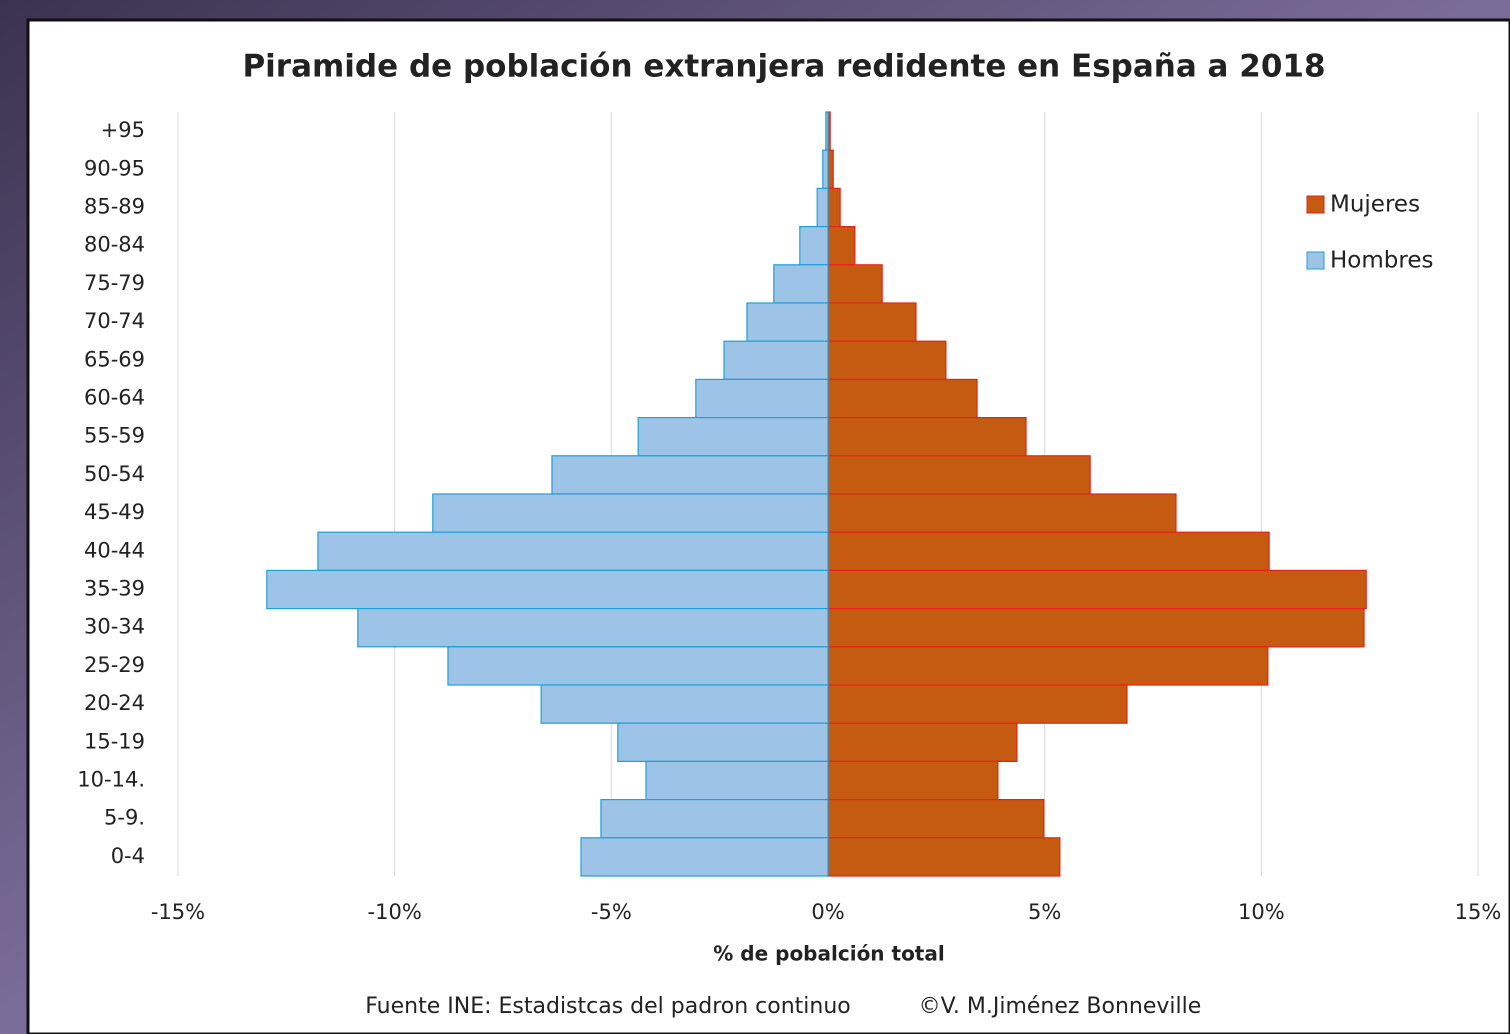 The image size is (1510, 1034). I want to click on x-tick-label: 10%, so click(1261, 912).